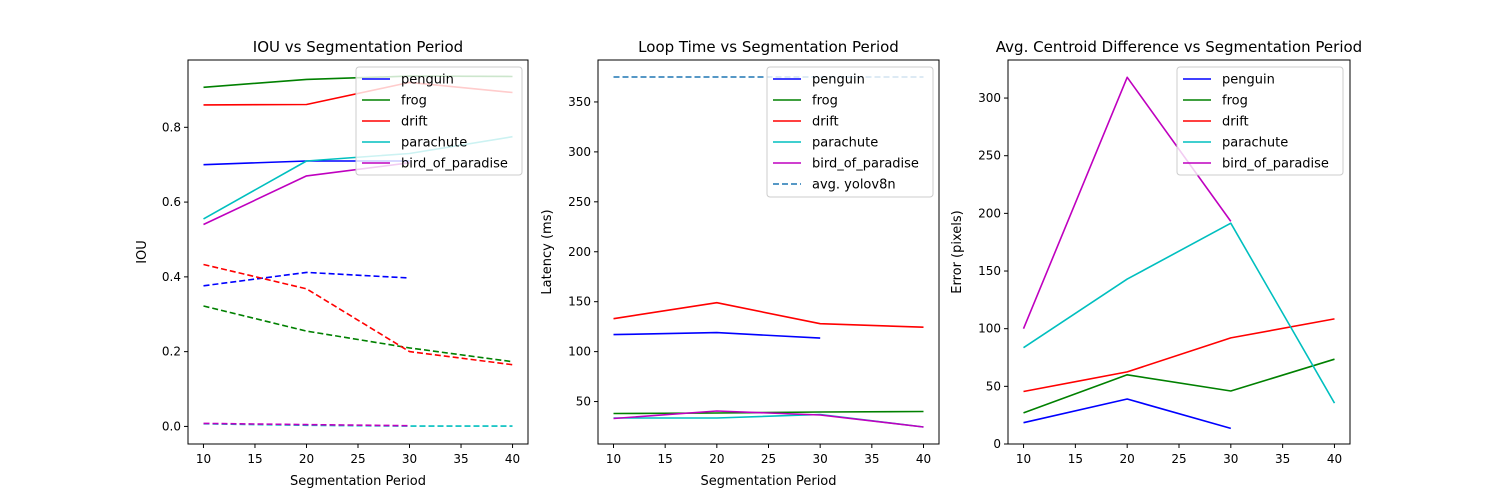 Image resolution: width=1500 pixels, height=500 pixels. What do you see at coordinates (997, 444) in the screenshot?
I see `y-tick-label: 0` at bounding box center [997, 444].